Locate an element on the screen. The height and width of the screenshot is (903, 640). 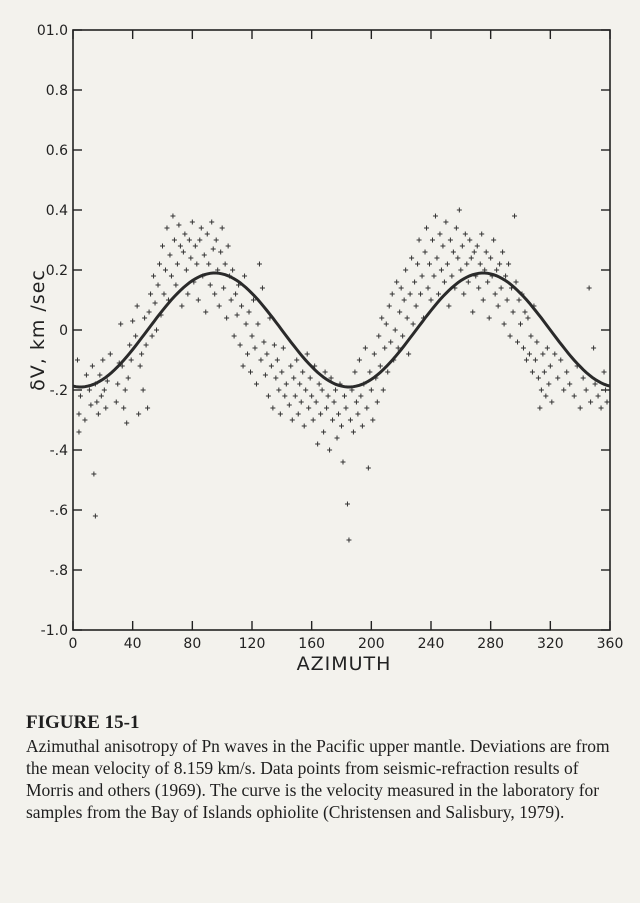
x-tick-label: 120 is located at coordinates (252, 644).